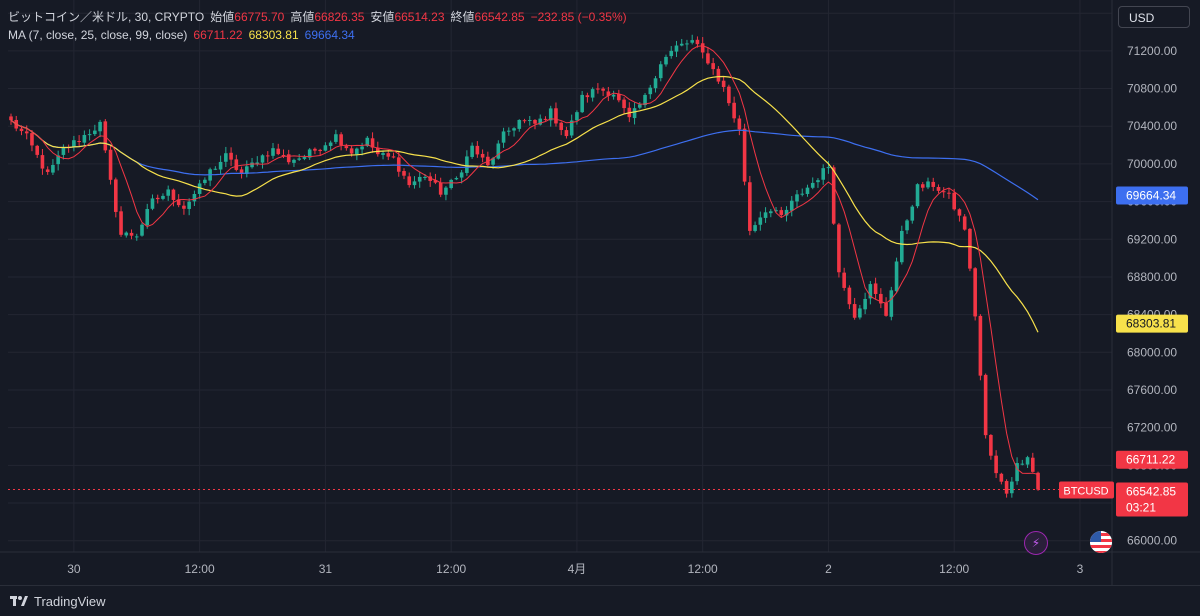  What do you see at coordinates (106, 17) in the screenshot?
I see `symbol-label: ビットコイン／米ドル, 30, CRYPTO` at bounding box center [106, 17].